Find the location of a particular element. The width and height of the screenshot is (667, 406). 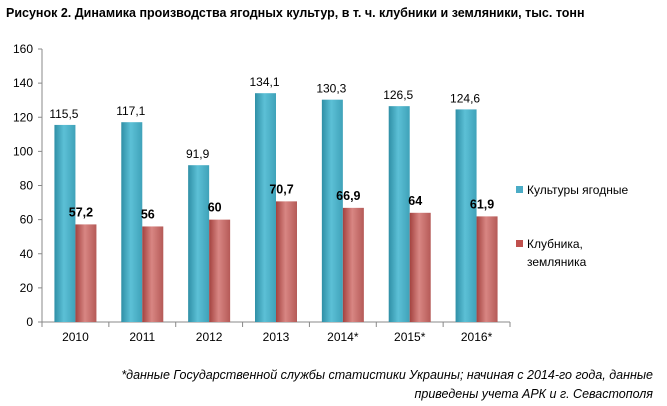

bar-strawberry-2013 is located at coordinates (286, 261).